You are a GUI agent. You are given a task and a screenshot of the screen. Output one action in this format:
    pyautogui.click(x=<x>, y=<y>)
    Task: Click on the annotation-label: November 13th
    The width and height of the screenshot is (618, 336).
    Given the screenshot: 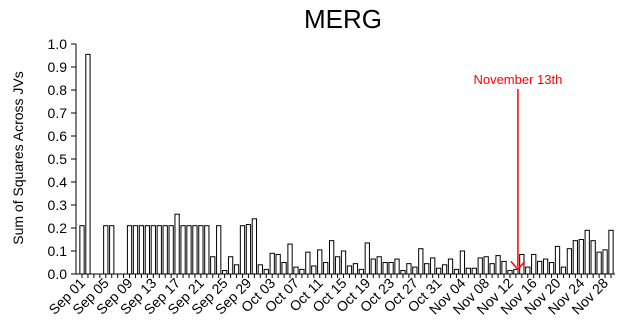 What is the action you would take?
    pyautogui.click(x=517, y=79)
    